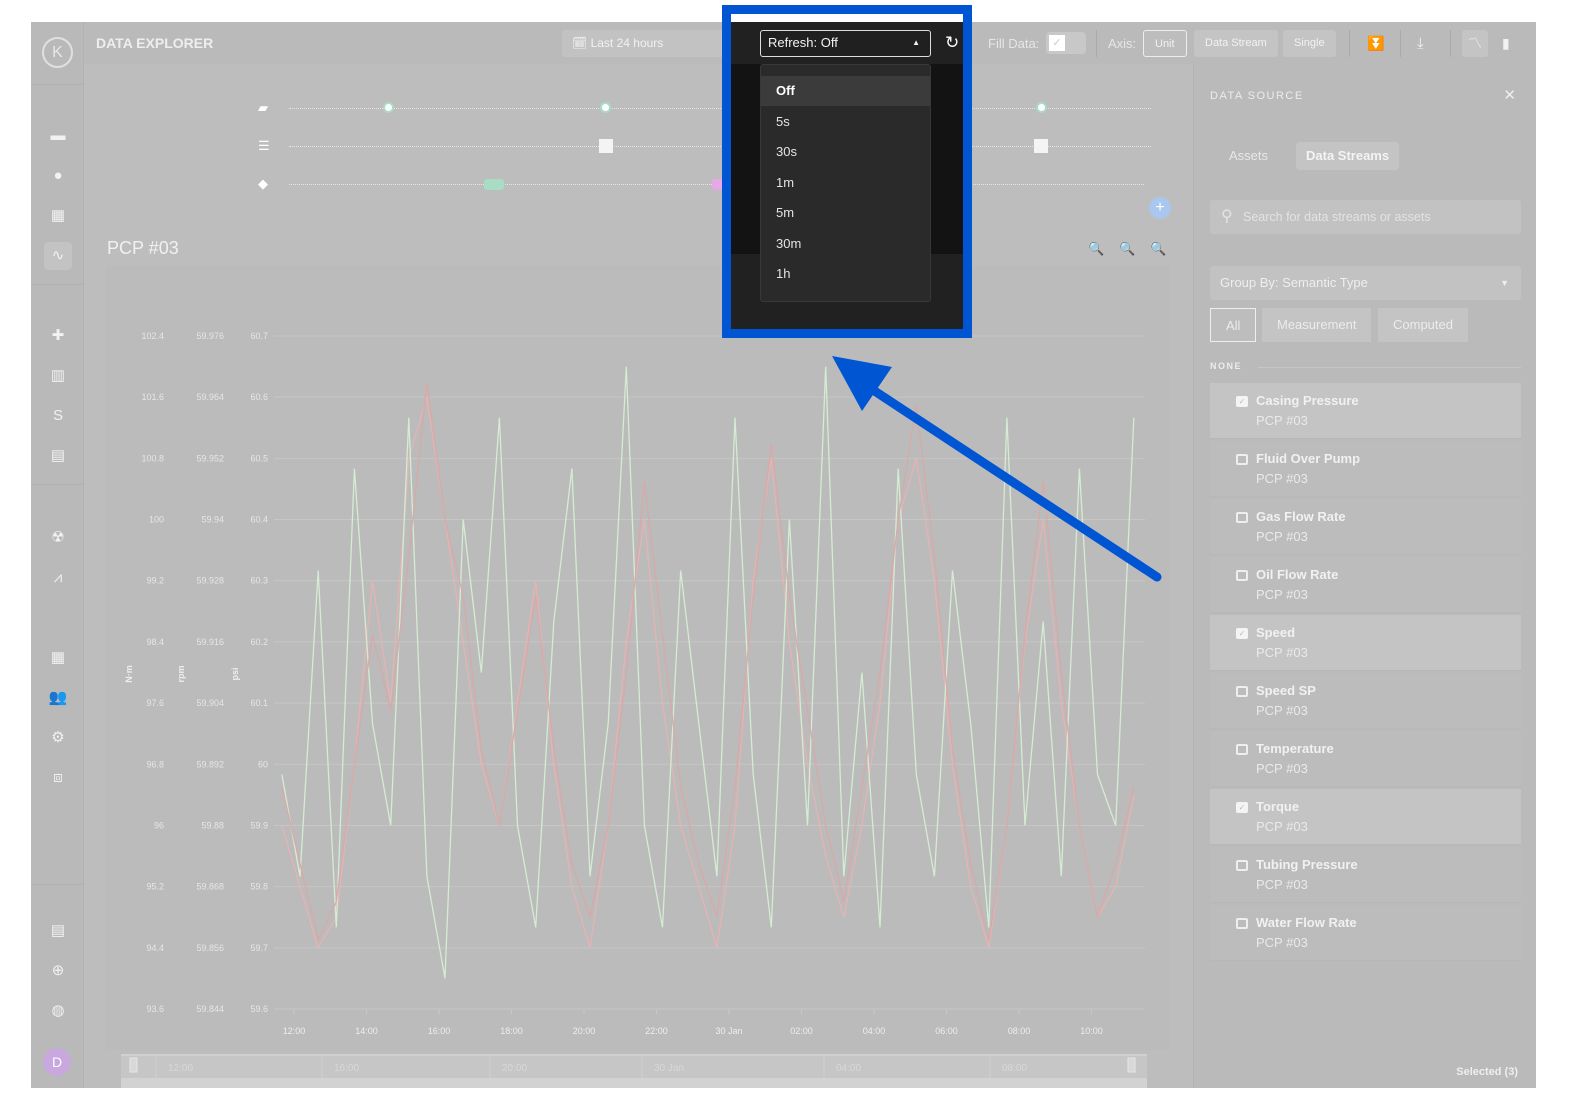 This screenshot has width=1580, height=1120. I want to click on search-input: ⚲ Search for data streams or assets, so click(1365, 217).